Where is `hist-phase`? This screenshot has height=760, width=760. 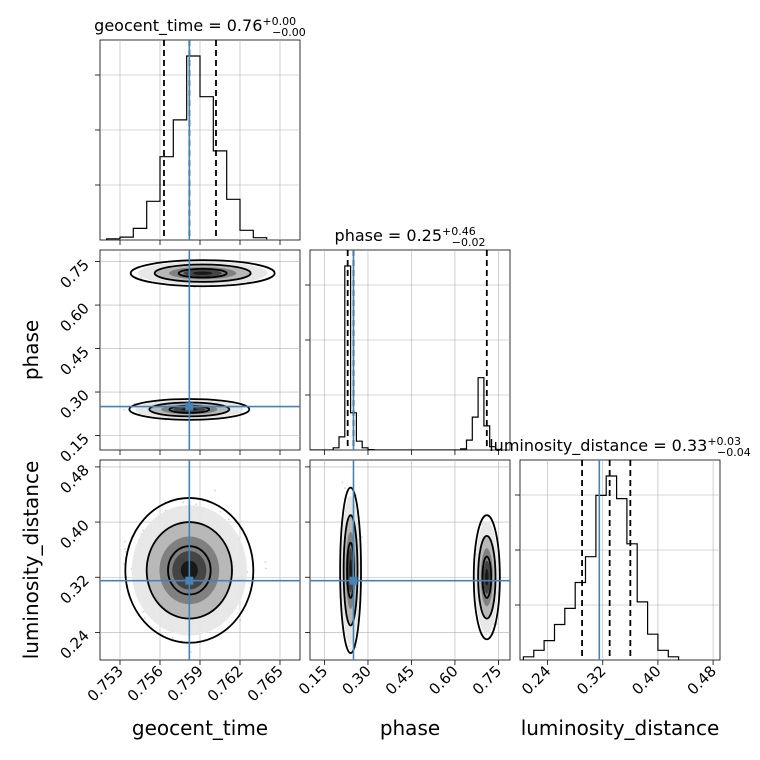
hist-phase is located at coordinates (406, 357).